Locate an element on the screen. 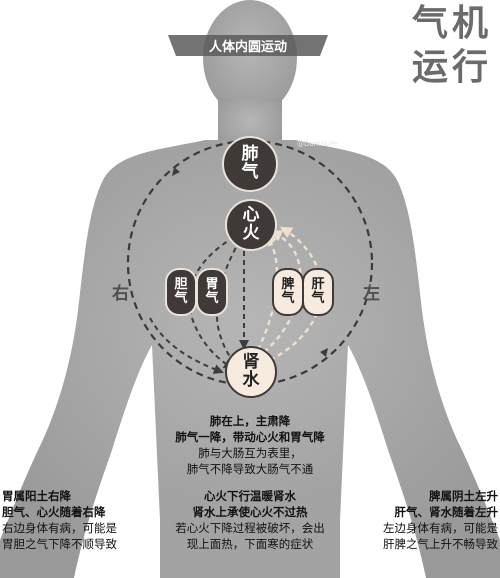  descending-arrows is located at coordinates (199, 305).